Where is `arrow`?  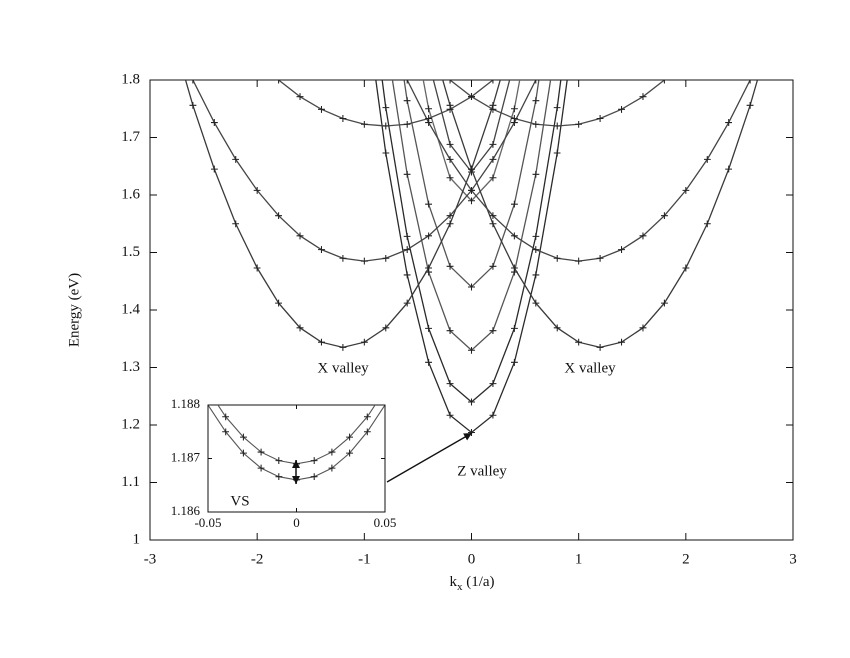
arrow is located at coordinates (429, 457).